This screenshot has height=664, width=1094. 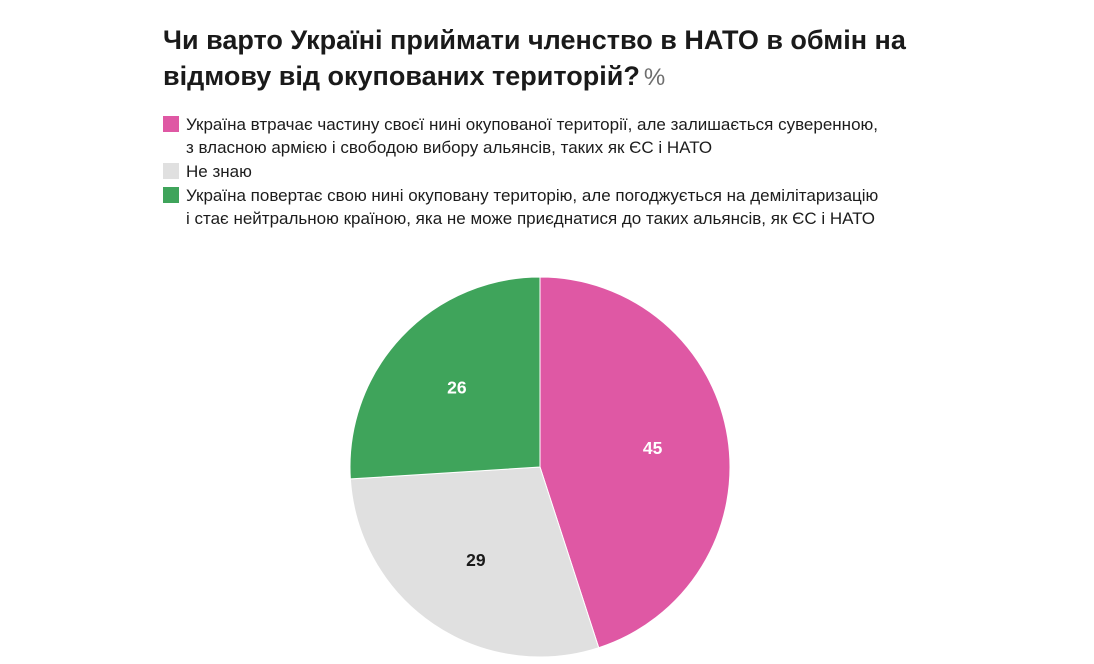 What do you see at coordinates (219, 171) in the screenshot?
I see `legend-label: Не знаю` at bounding box center [219, 171].